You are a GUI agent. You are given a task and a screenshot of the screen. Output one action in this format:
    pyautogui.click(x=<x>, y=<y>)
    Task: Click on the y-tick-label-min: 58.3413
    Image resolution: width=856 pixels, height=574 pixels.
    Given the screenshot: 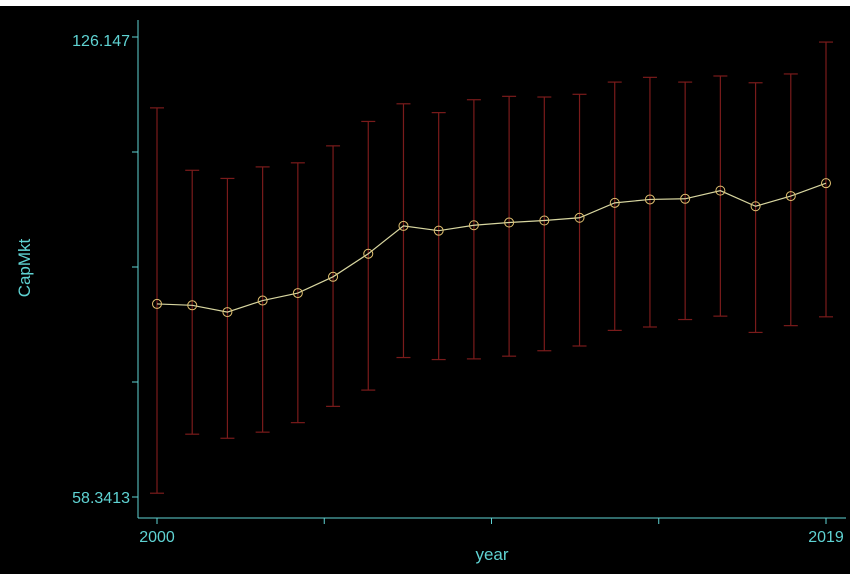 What is the action you would take?
    pyautogui.click(x=101, y=498)
    